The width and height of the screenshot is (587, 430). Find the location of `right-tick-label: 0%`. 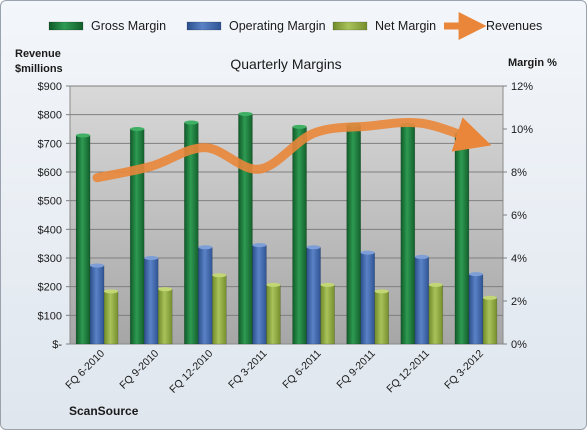

right-tick-label: 0% is located at coordinates (519, 345).